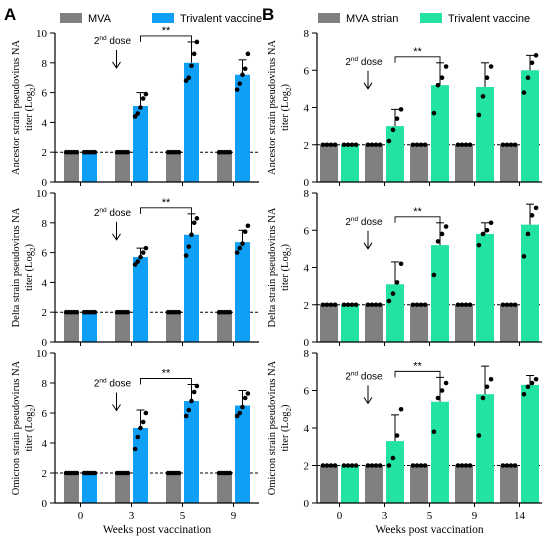  Describe the element at coordinates (430, 516) in the screenshot. I see `x-tick-label: 5` at that location.